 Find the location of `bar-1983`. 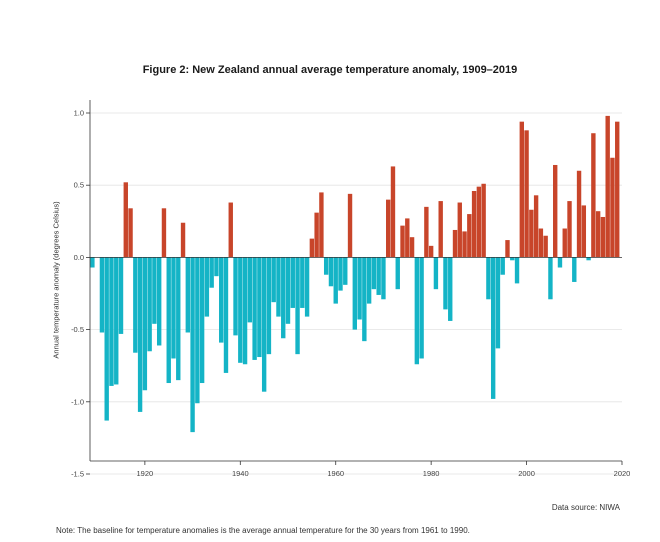

bar-1983 is located at coordinates (445, 283).